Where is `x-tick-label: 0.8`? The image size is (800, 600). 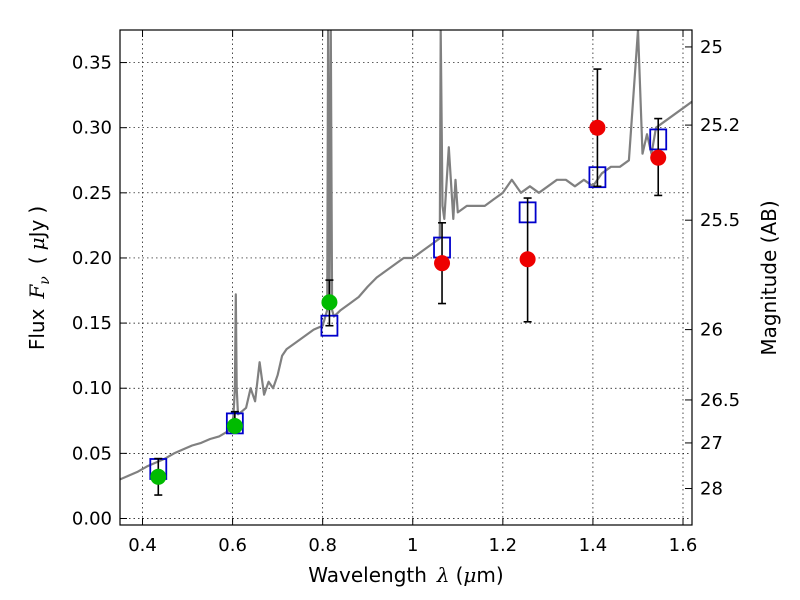 x-tick-label: 0.8 is located at coordinates (322, 545).